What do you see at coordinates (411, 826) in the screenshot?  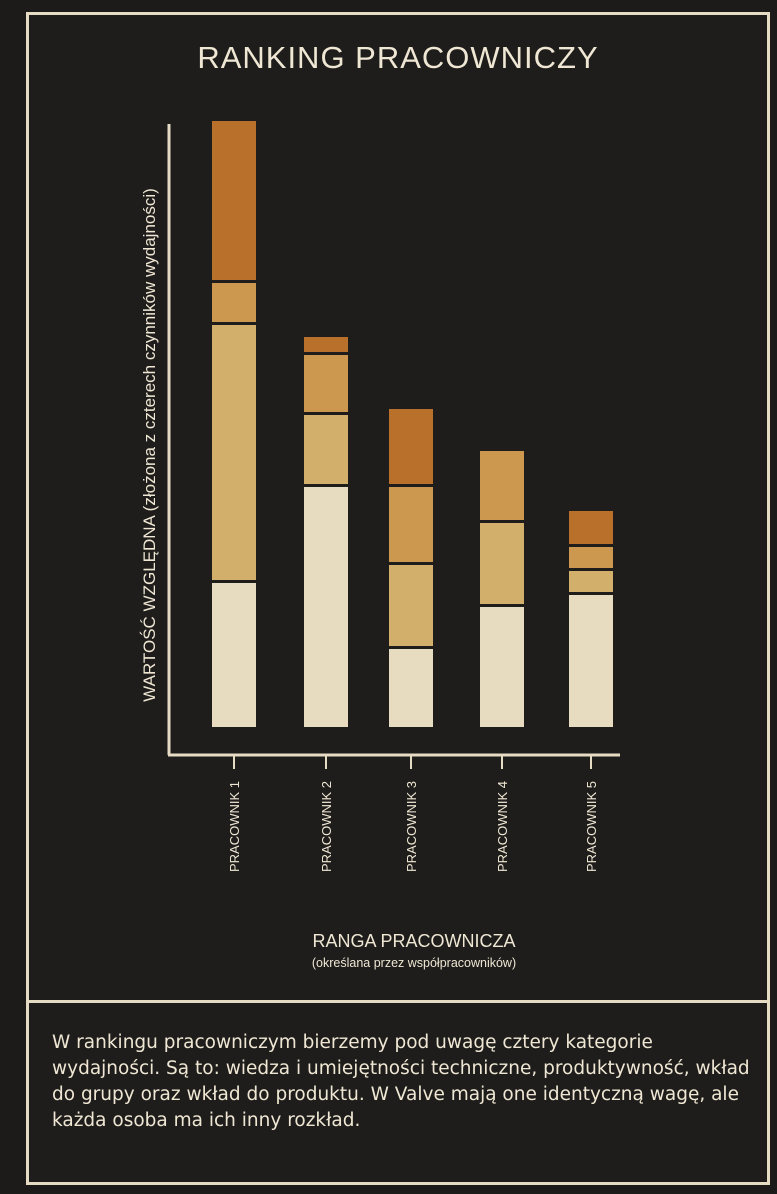 I see `x-tick-label-3: PRACOWNIK 3` at bounding box center [411, 826].